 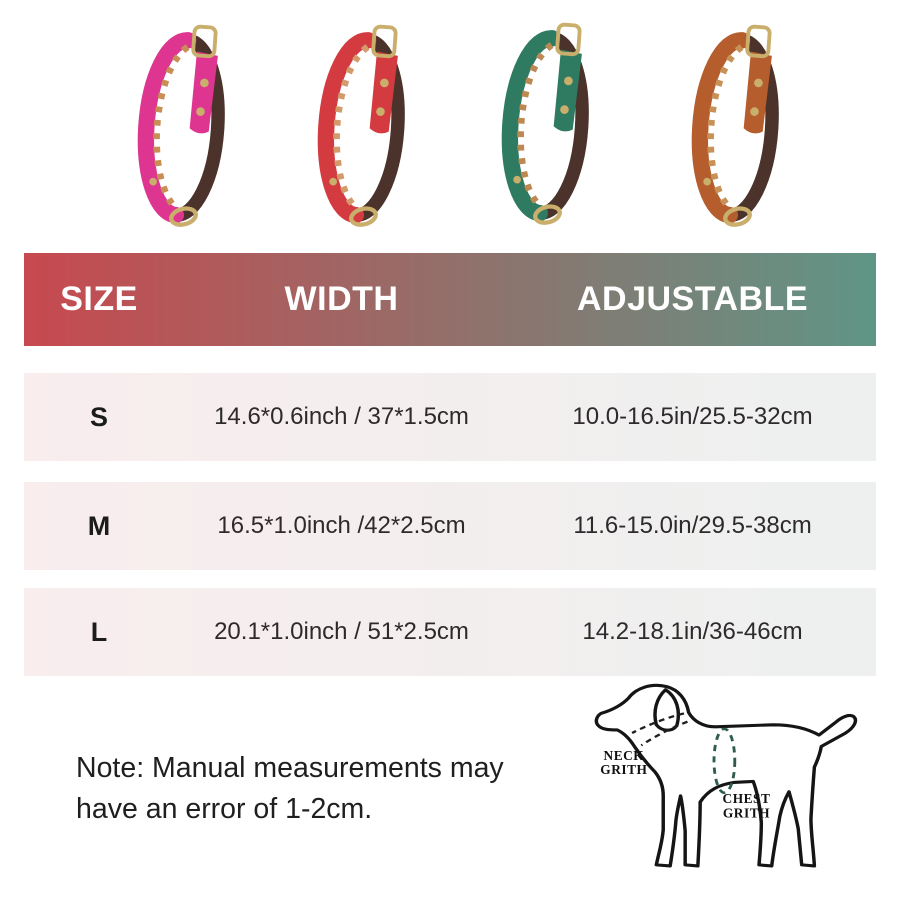 What do you see at coordinates (341, 299) in the screenshot?
I see `header-width: WIDTH` at bounding box center [341, 299].